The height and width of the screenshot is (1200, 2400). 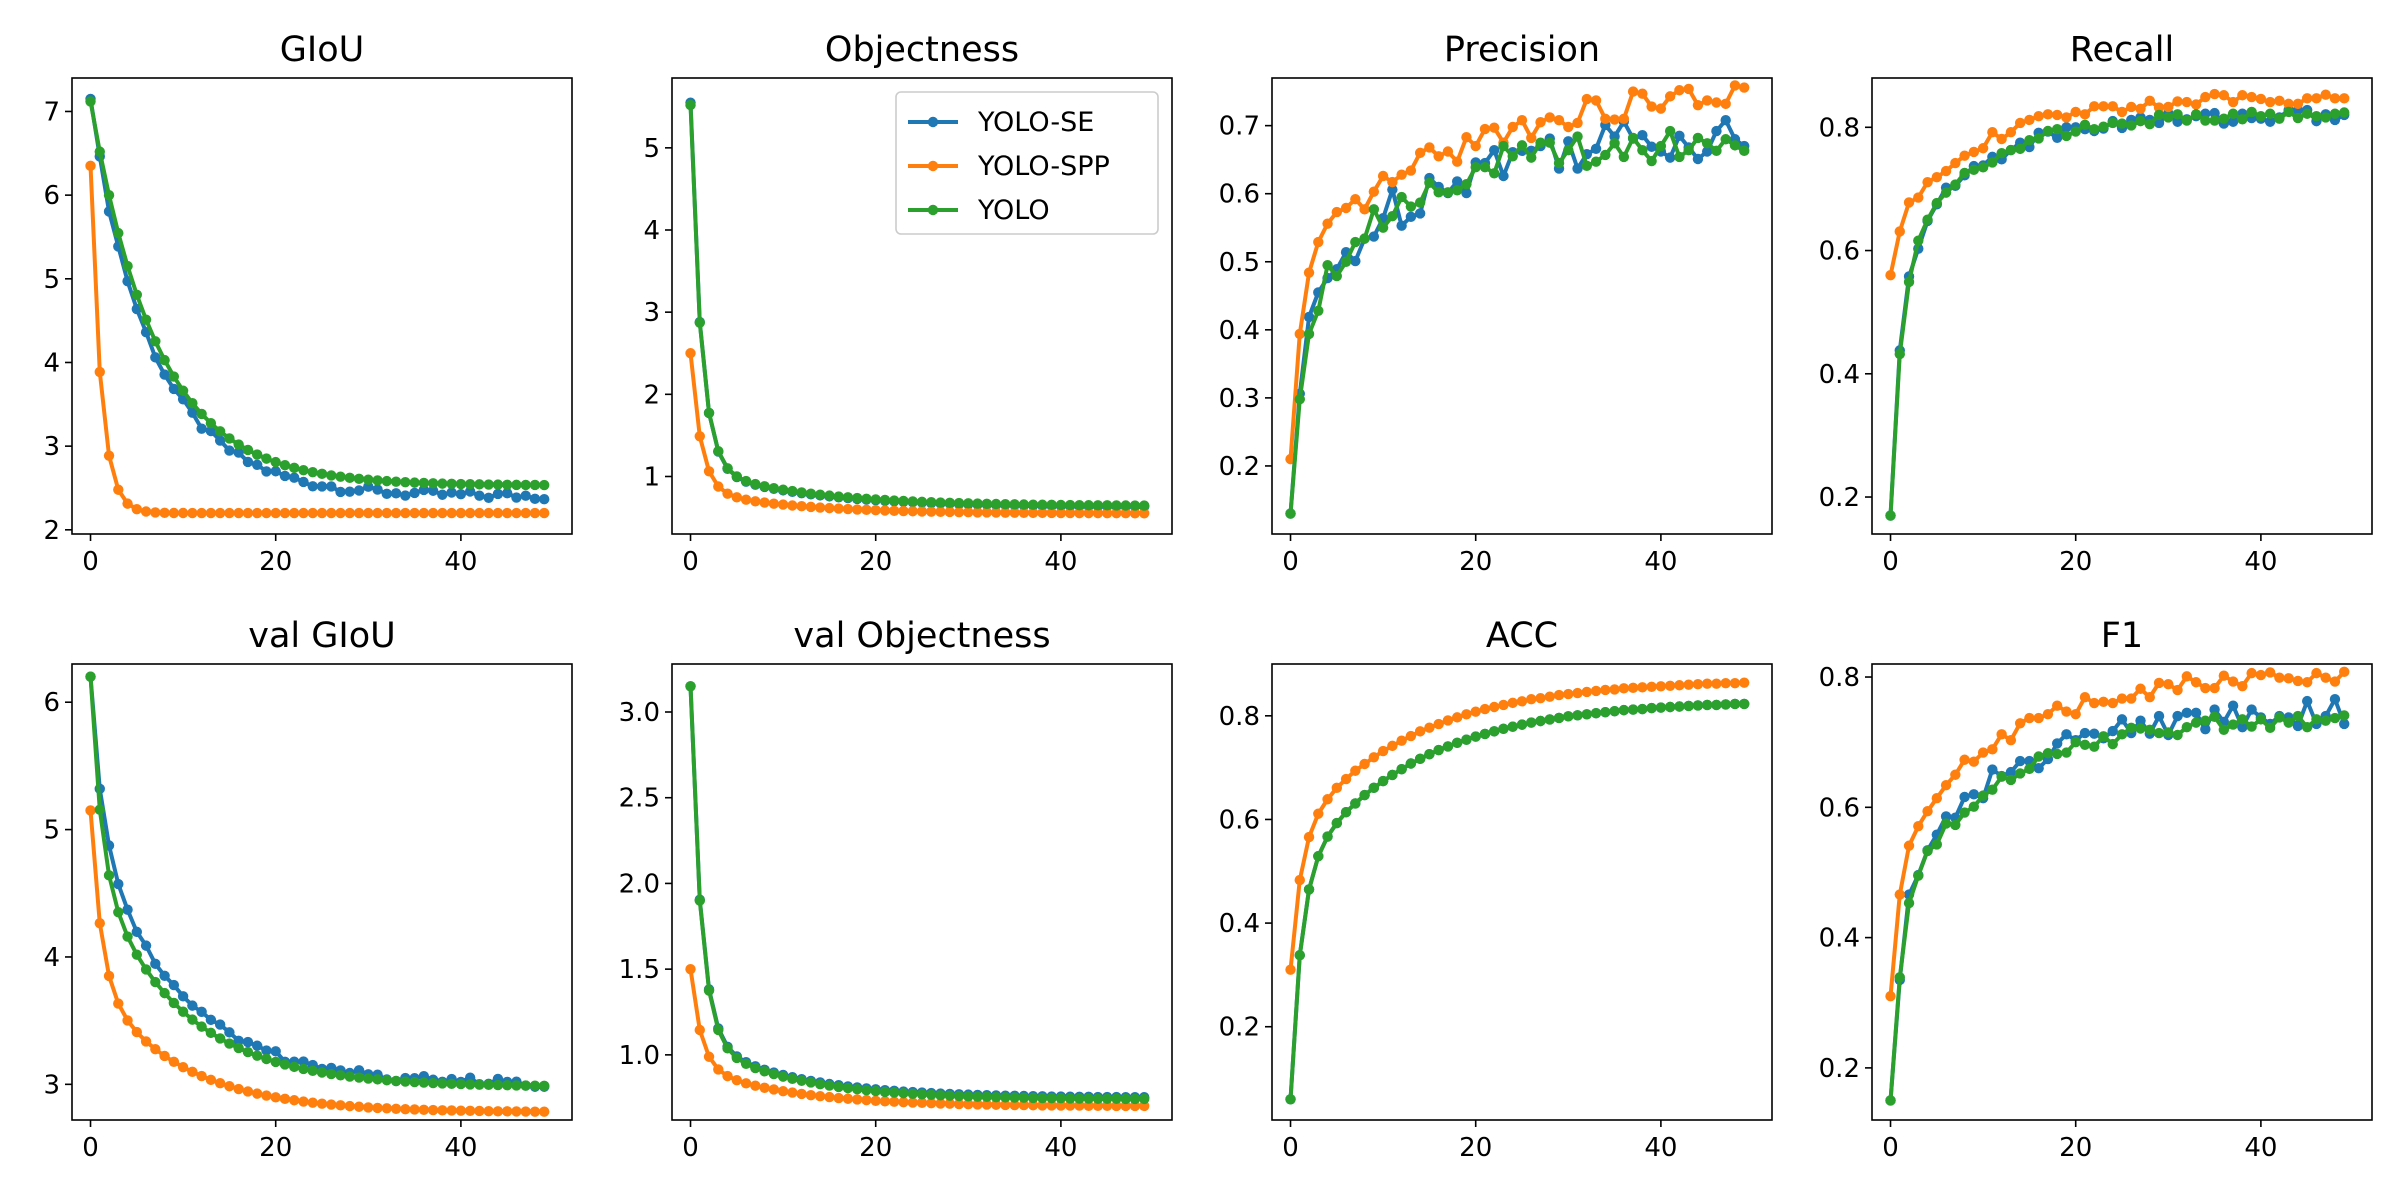 I want to click on subplot-giou: GIoU 0 20 40 2 3 4 5 6 7, so click(x=308, y=303).